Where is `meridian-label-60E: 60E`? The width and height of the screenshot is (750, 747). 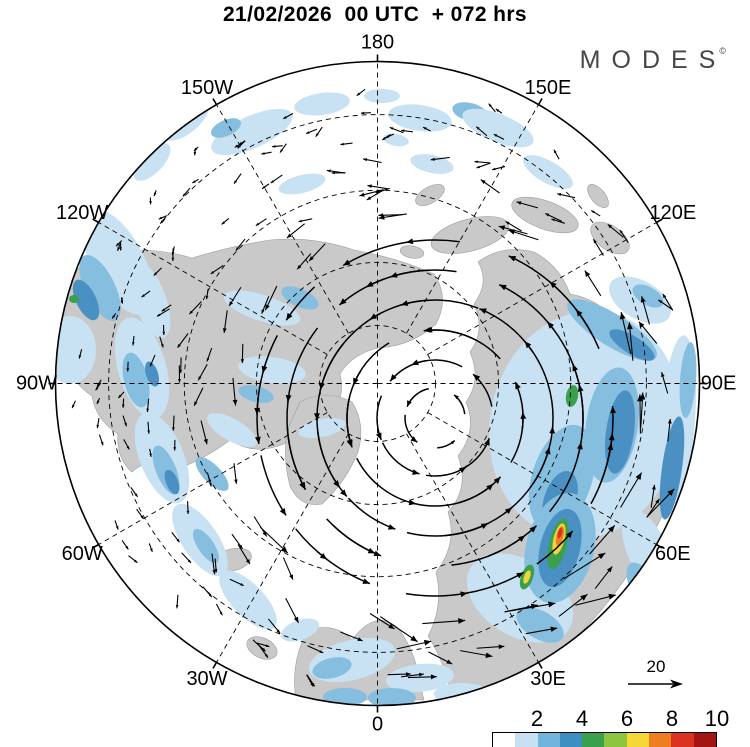 meridian-label-60E: 60E is located at coordinates (673, 554).